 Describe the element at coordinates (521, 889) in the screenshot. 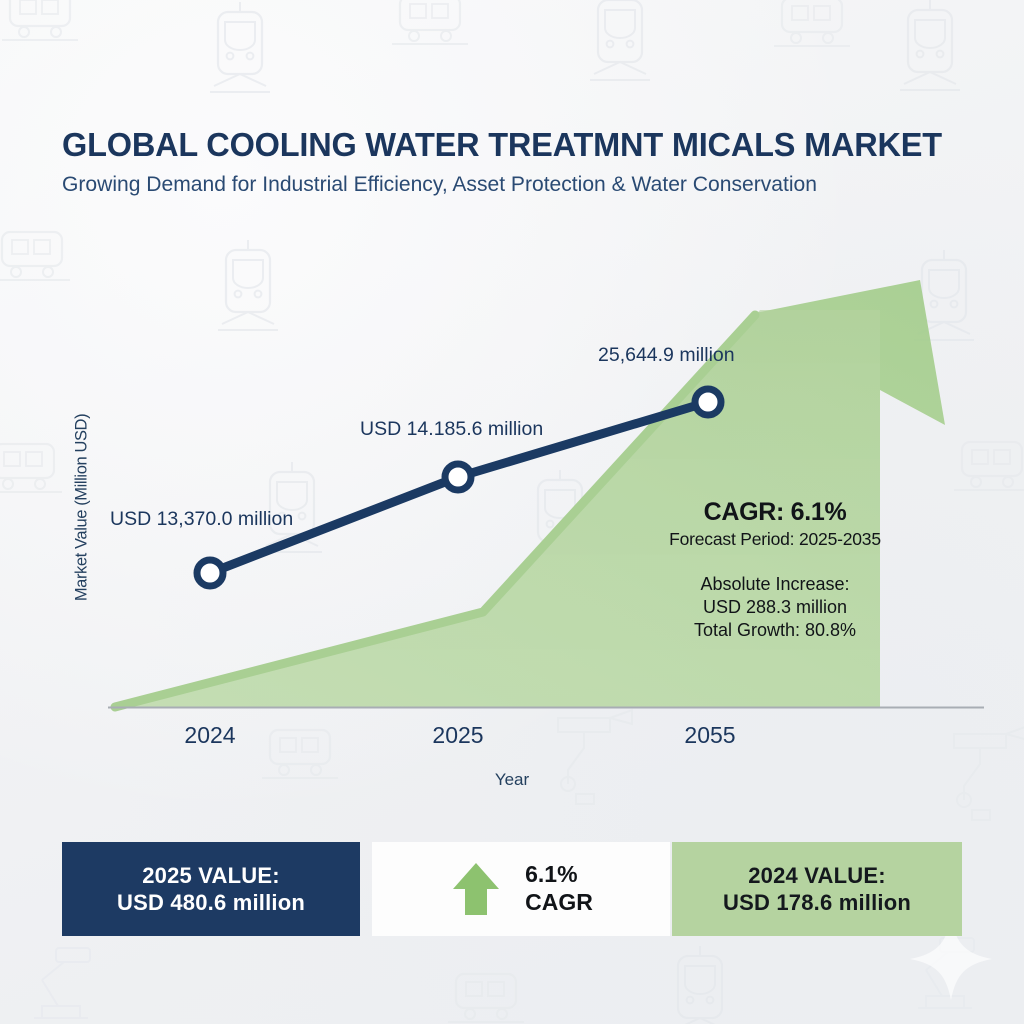

I see `stat-card-cagr: 6.1% CAGR` at that location.